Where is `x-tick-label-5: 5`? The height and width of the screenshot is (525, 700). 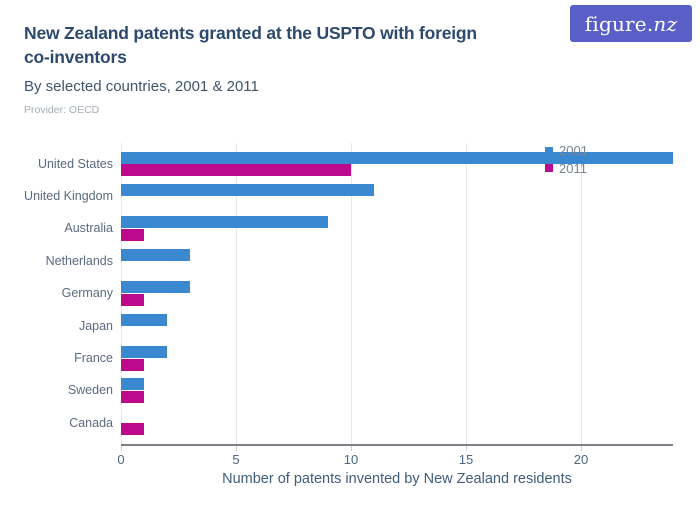 x-tick-label-5: 5 is located at coordinates (236, 459).